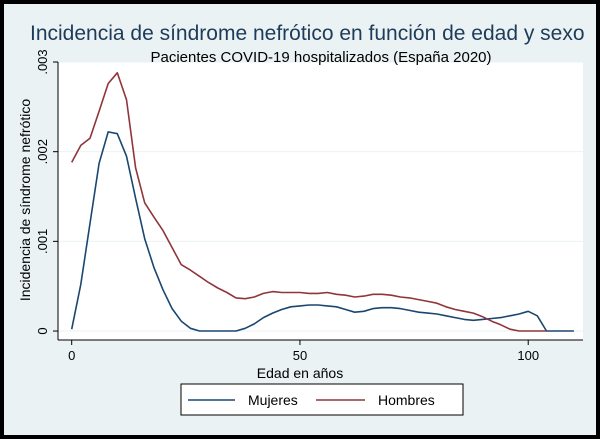 This screenshot has width=600, height=439. I want to click on x-axis-ticks: 0 50 100, so click(303, 351).